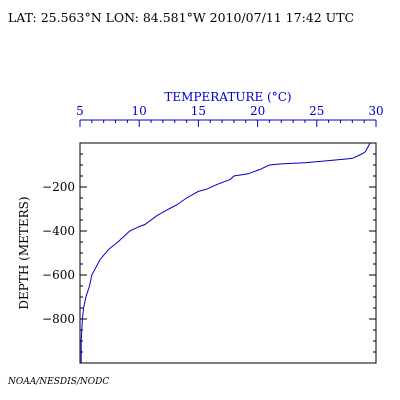 The width and height of the screenshot is (400, 400). What do you see at coordinates (198, 111) in the screenshot?
I see `x-tick-label: 15` at bounding box center [198, 111].